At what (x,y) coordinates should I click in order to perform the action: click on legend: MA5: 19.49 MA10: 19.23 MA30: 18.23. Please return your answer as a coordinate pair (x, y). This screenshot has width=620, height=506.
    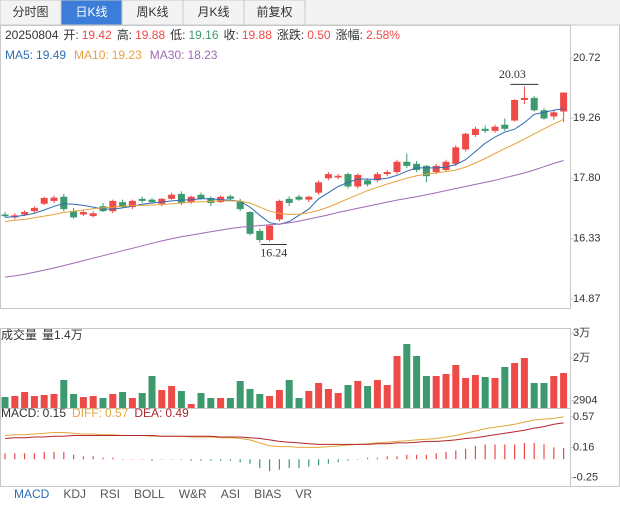
    Looking at the image, I should click on (111, 55).